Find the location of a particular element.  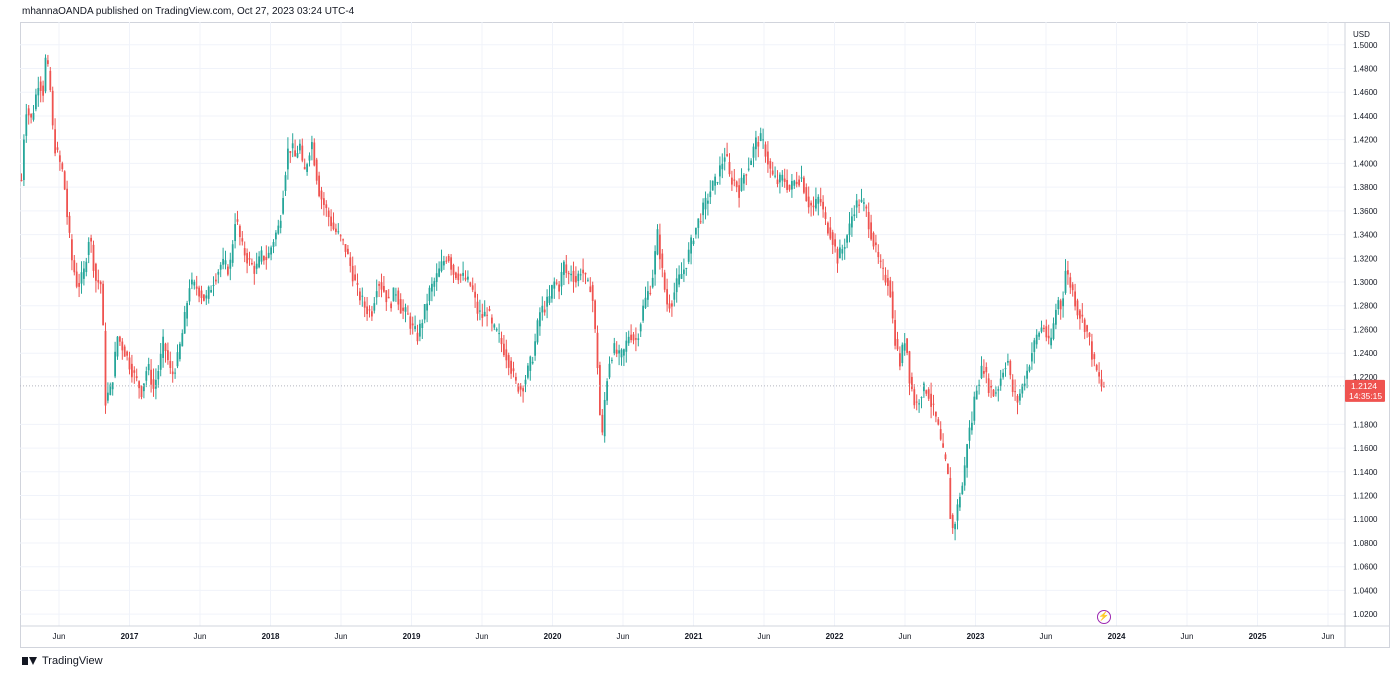

lightning-icon: ⚡ is located at coordinates (1104, 617).